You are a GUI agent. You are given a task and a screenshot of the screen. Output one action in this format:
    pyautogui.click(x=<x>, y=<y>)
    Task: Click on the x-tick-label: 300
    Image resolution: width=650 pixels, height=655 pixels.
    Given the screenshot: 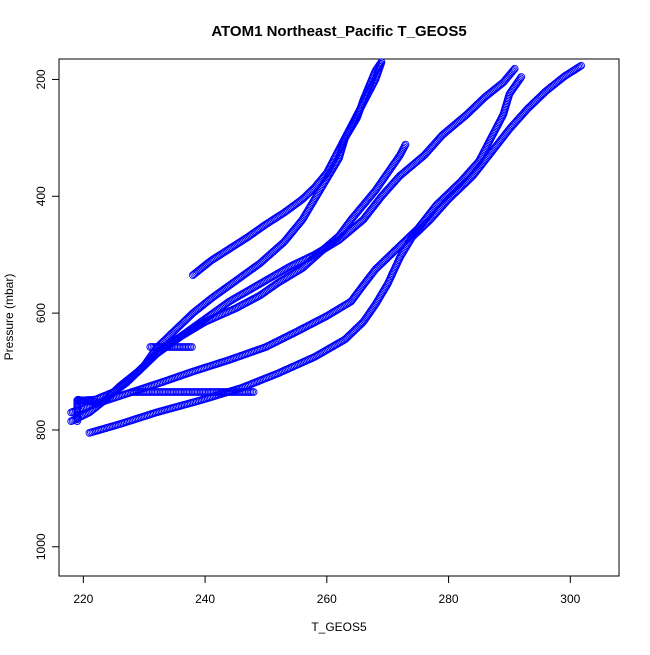 What is the action you would take?
    pyautogui.click(x=570, y=599)
    